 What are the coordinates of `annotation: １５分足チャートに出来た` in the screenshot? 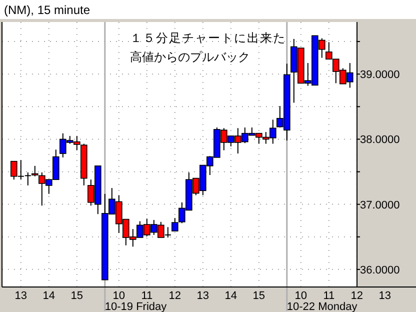 It's located at (208, 38).